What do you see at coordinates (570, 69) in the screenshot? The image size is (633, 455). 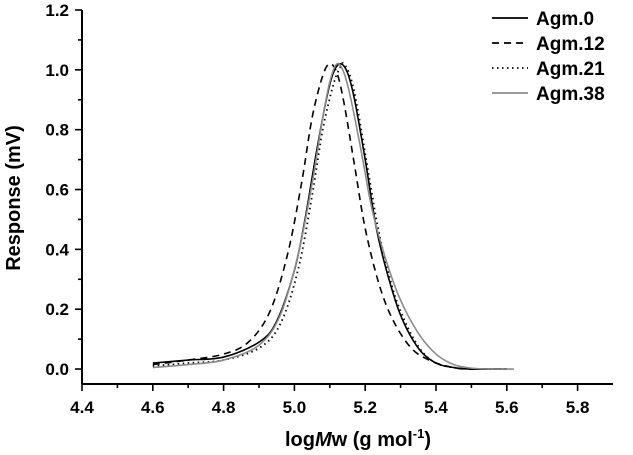 I see `legend-label: Agm.21` at bounding box center [570, 69].